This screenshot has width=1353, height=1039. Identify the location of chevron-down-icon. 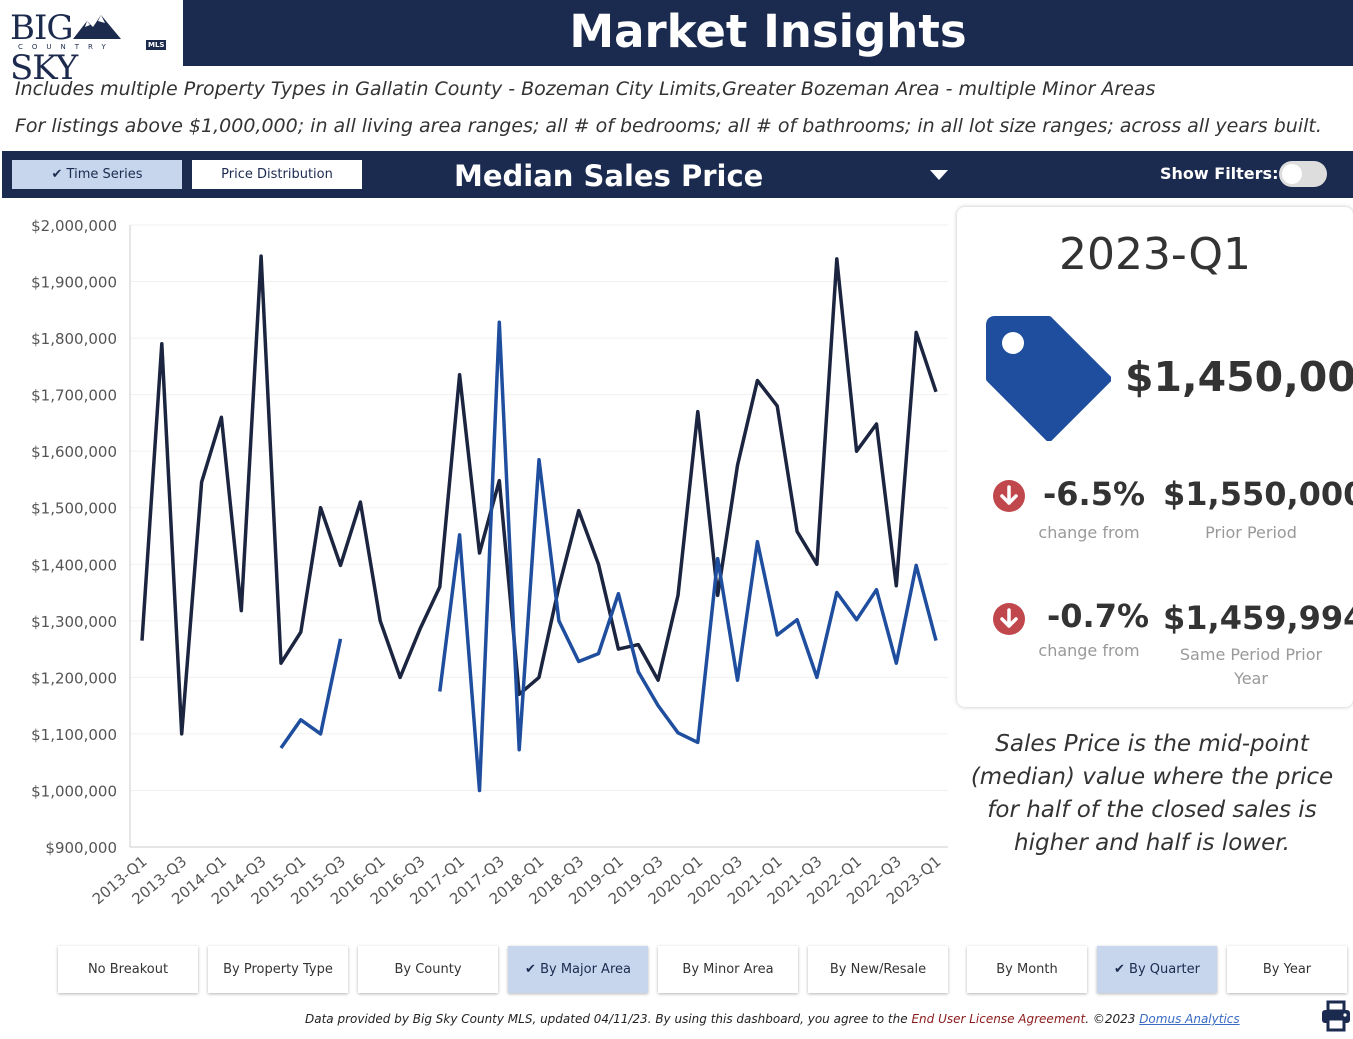
(939, 175).